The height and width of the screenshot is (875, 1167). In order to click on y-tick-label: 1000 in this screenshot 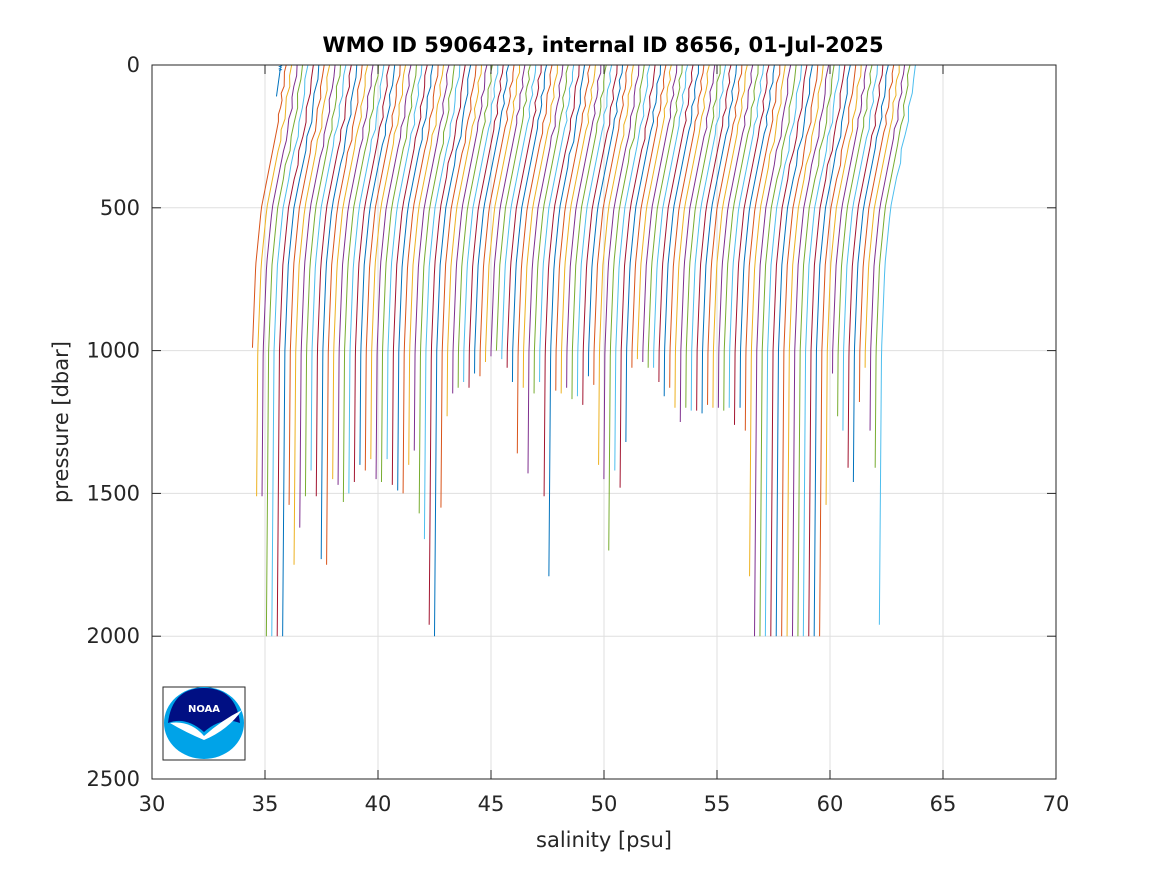, I will do `click(113, 351)`.